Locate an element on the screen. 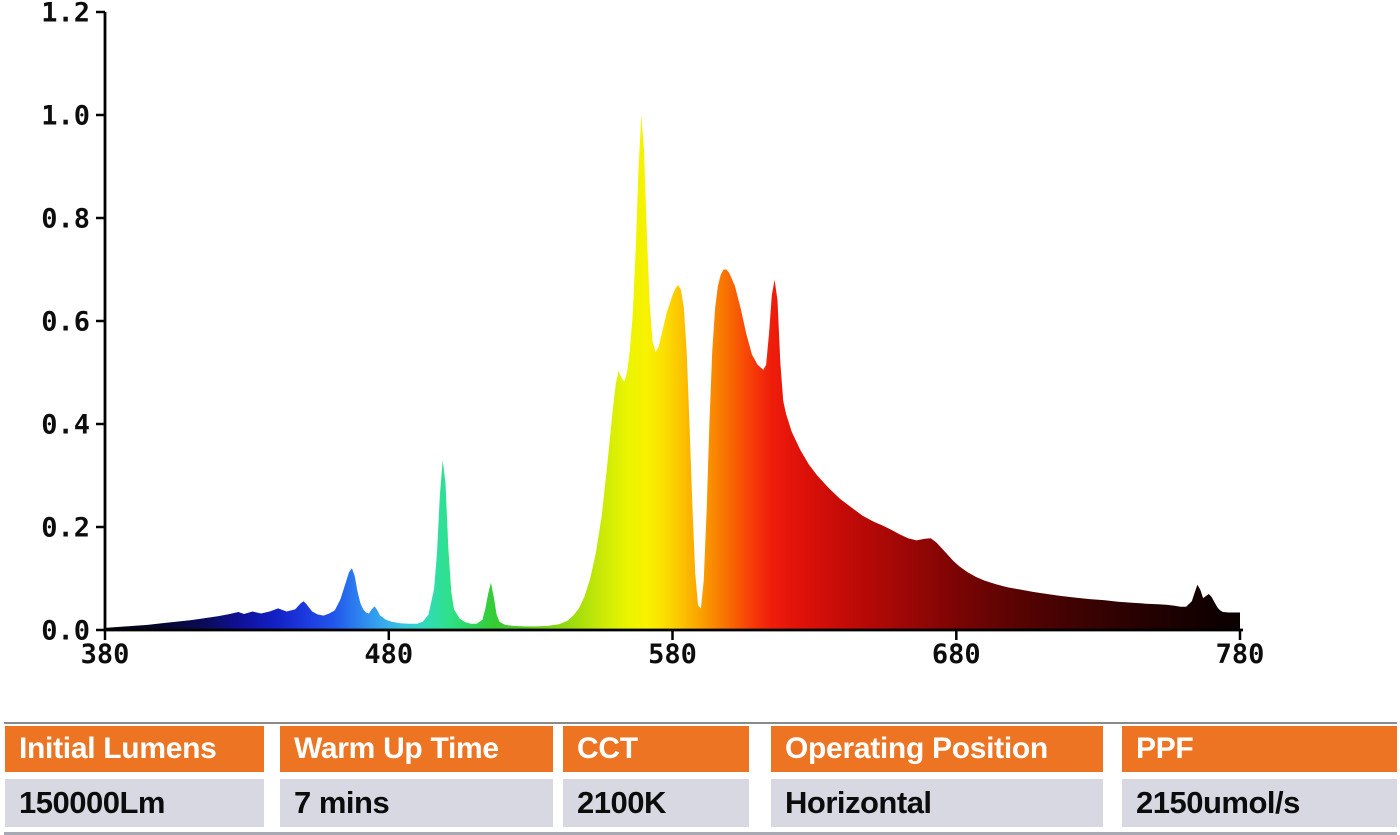  y-tick-label: 0.0 is located at coordinates (65, 631).